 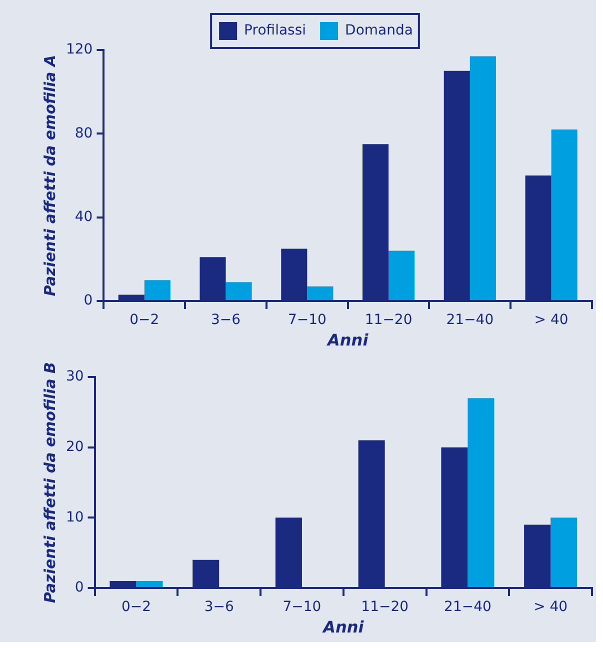 What do you see at coordinates (379, 30) in the screenshot?
I see `legend-label: Domanda` at bounding box center [379, 30].